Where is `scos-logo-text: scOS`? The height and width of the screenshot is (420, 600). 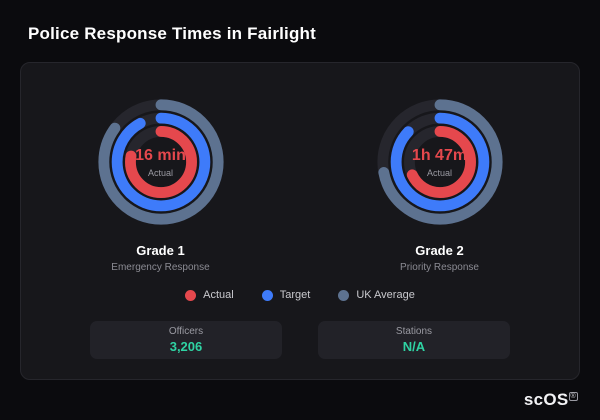 scos-logo-text: scOS is located at coordinates (546, 399).